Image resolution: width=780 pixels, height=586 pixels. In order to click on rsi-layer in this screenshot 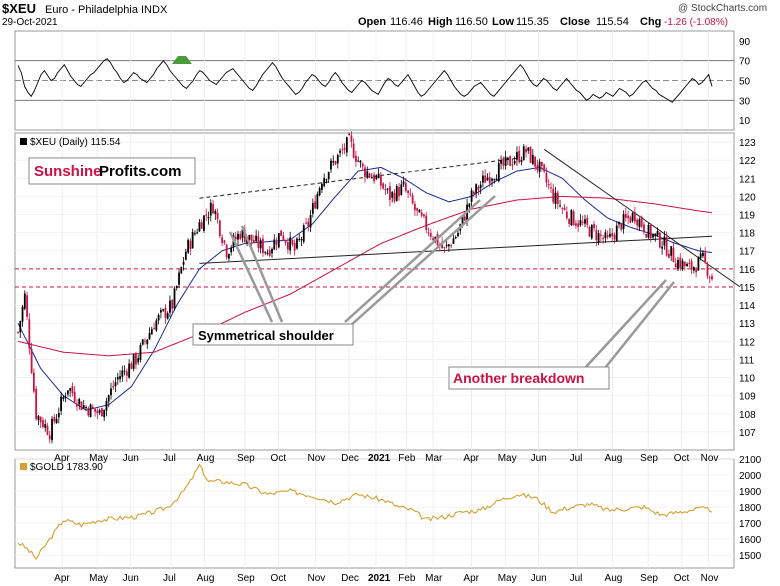, I will do `click(365, 79)`.